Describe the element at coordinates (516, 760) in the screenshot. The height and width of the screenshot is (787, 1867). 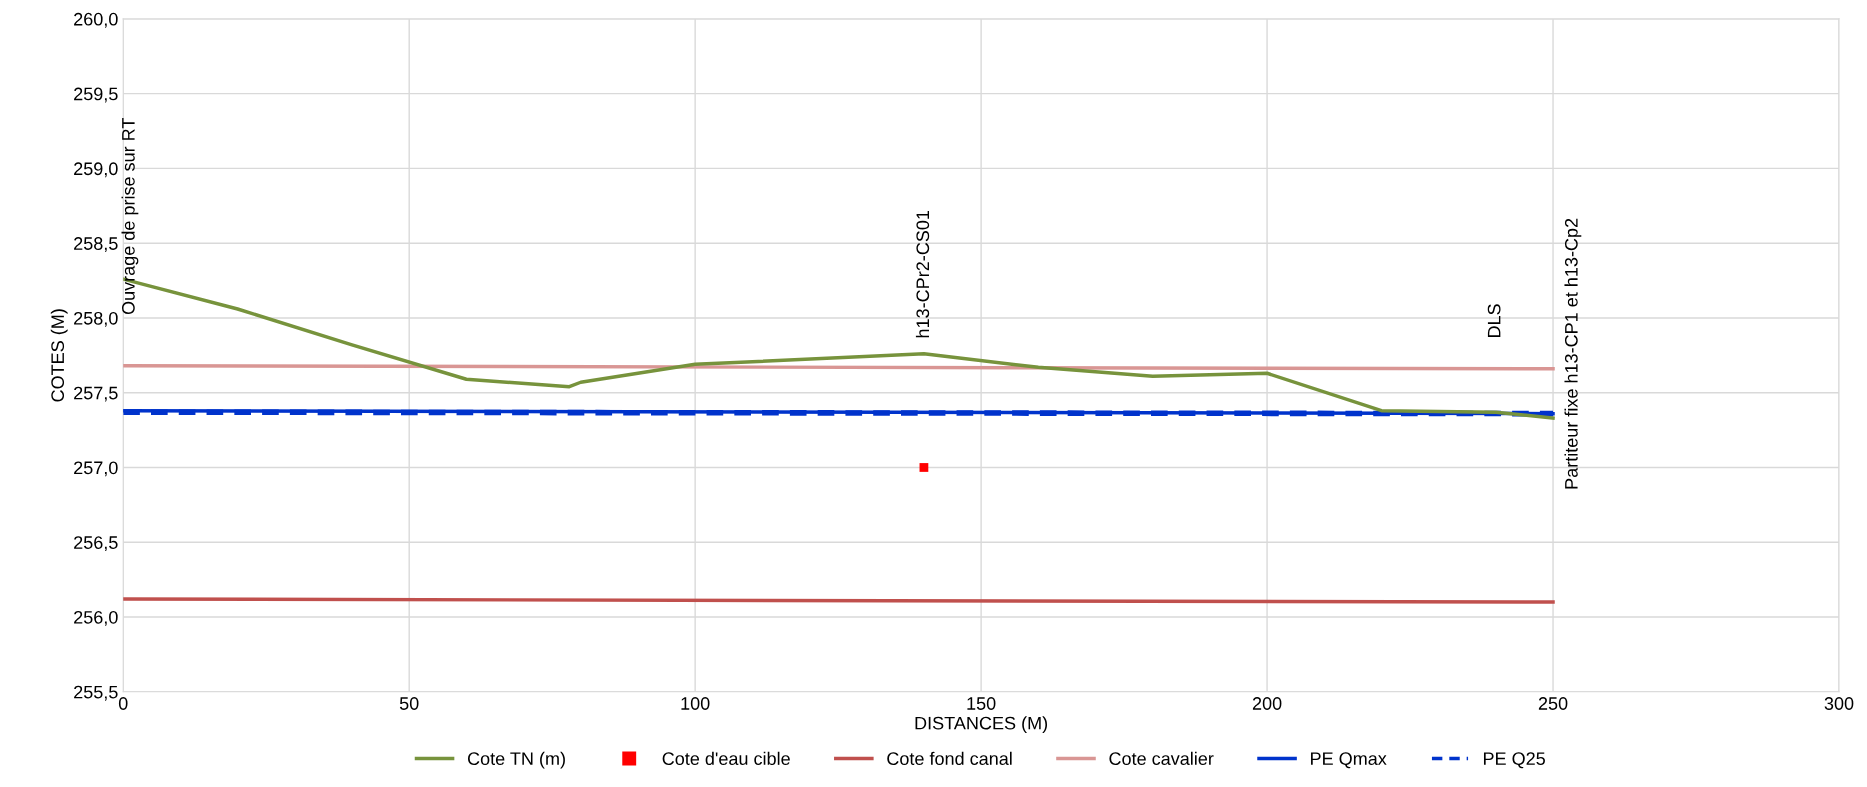
I see `legend-label: Cote TN (m)` at that location.